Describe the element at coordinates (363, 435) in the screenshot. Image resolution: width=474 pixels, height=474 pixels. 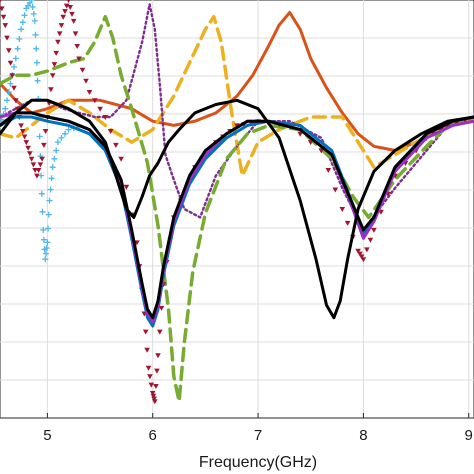
I see `x-tick-label: 8` at that location.